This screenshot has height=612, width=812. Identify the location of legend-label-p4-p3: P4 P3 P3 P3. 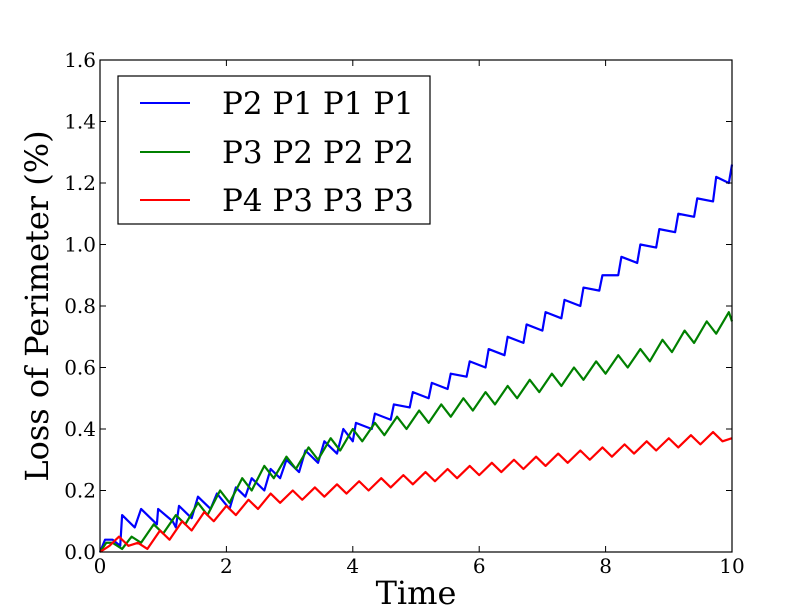
(318, 201).